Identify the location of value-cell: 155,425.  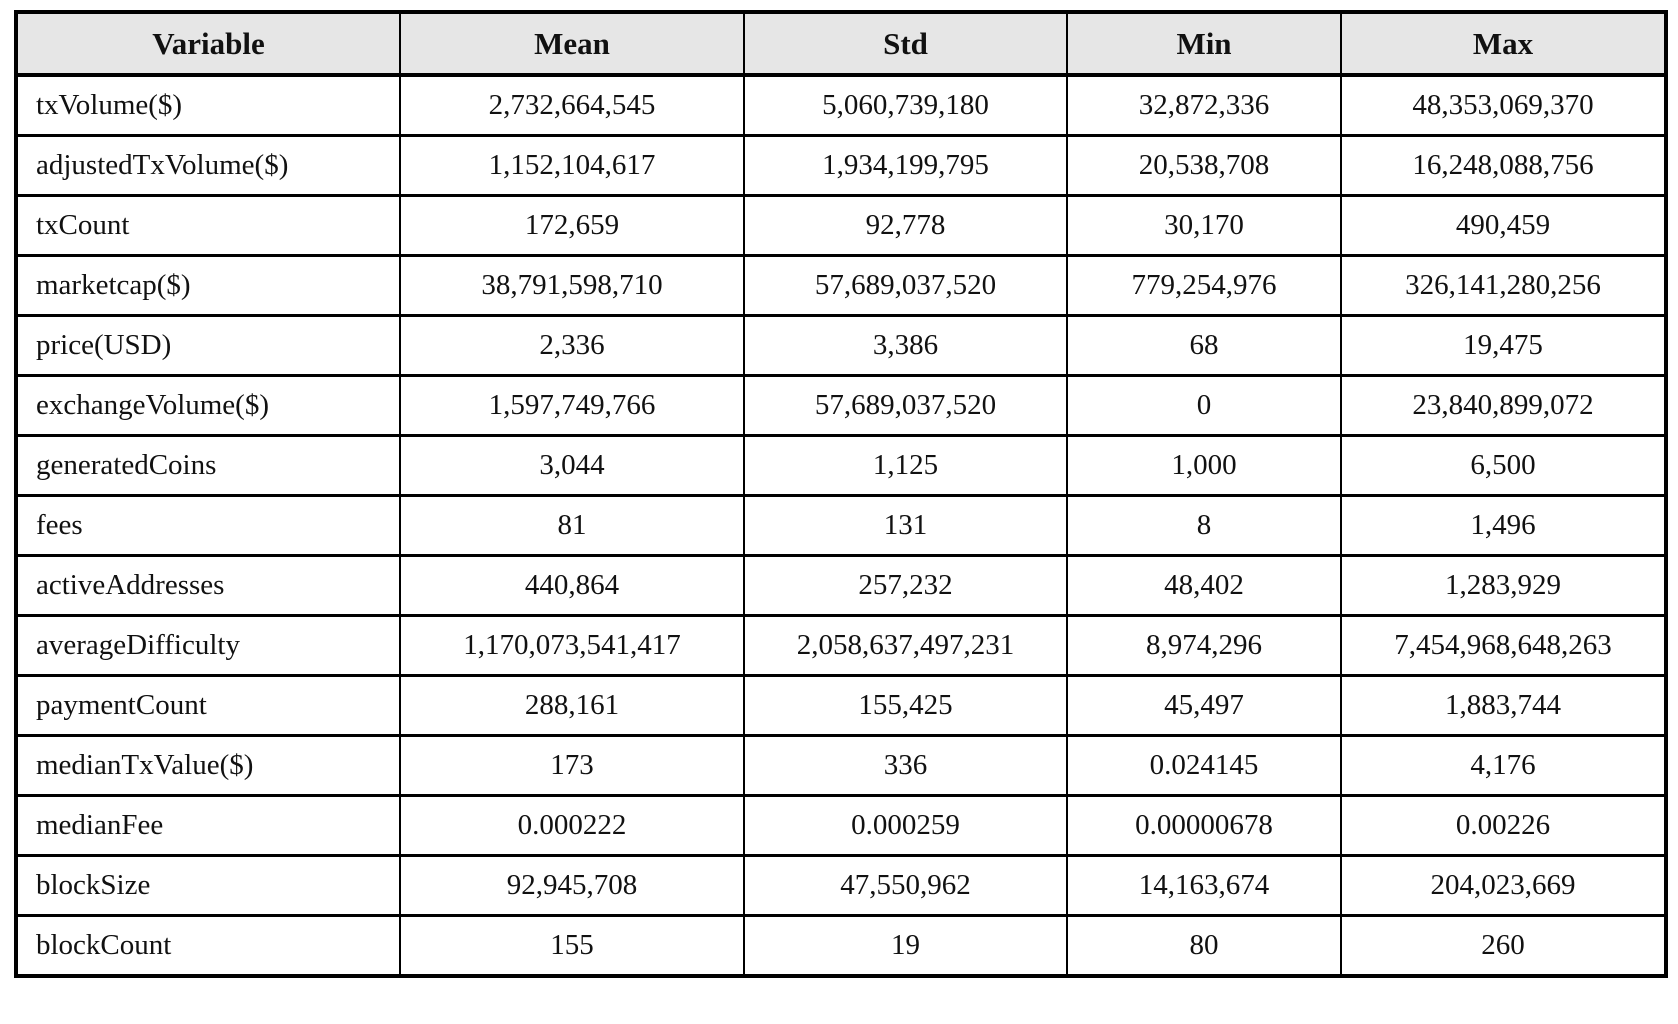
(905, 705).